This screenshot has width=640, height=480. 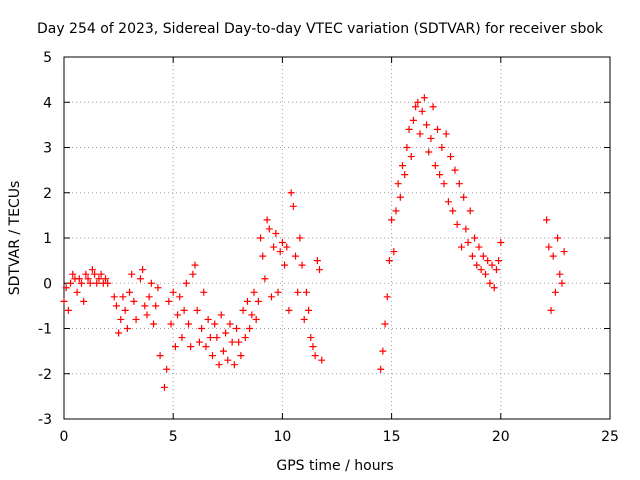 What do you see at coordinates (334, 466) in the screenshot?
I see `x-axis-label: GPS time / hours` at bounding box center [334, 466].